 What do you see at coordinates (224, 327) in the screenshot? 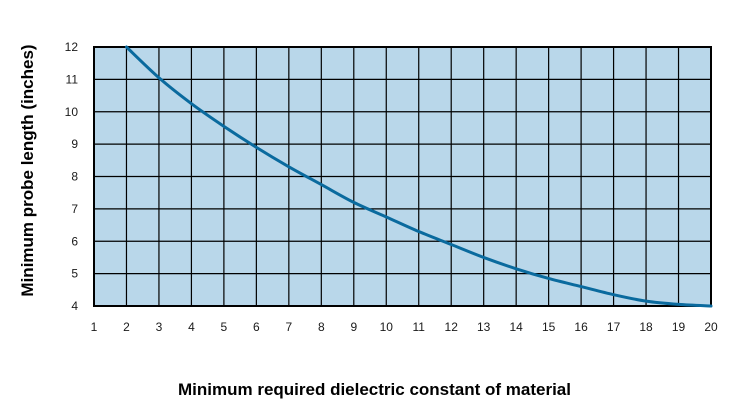
I see `x-tick-label: 5` at bounding box center [224, 327].